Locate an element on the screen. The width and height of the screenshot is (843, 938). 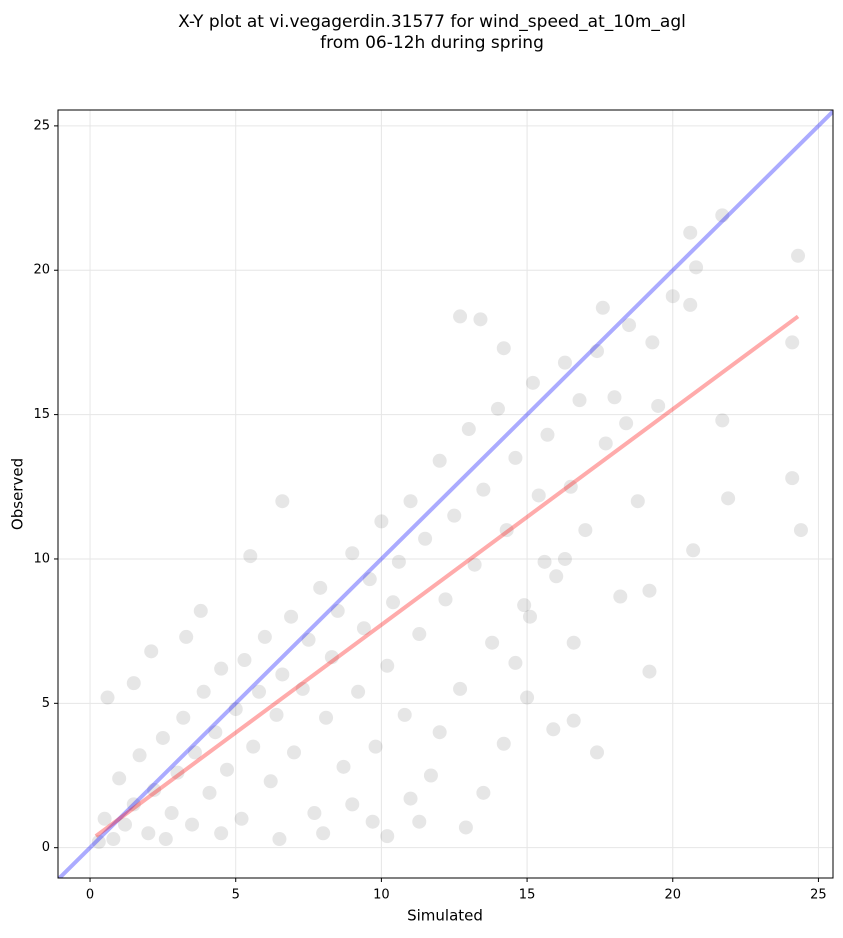
y-tick-label: 0 is located at coordinates (46, 847).